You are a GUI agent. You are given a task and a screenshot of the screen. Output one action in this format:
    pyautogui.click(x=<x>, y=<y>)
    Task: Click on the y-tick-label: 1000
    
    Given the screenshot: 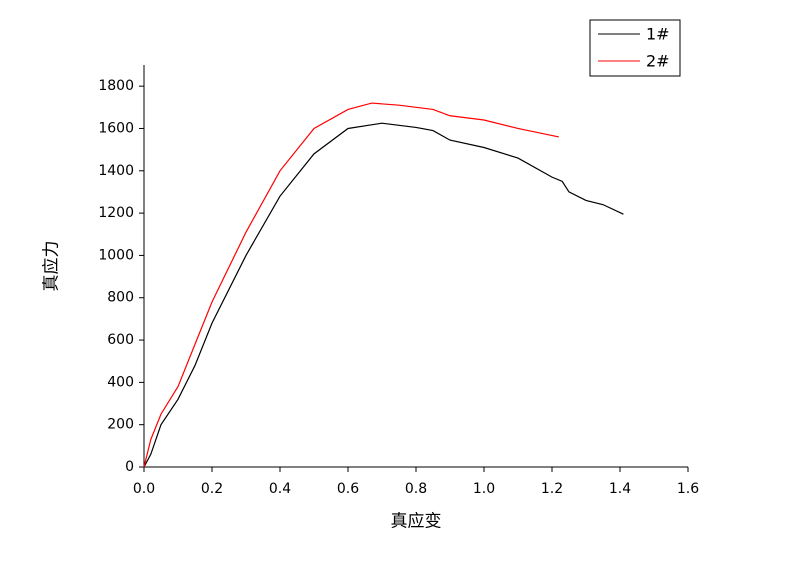 What is the action you would take?
    pyautogui.click(x=116, y=255)
    